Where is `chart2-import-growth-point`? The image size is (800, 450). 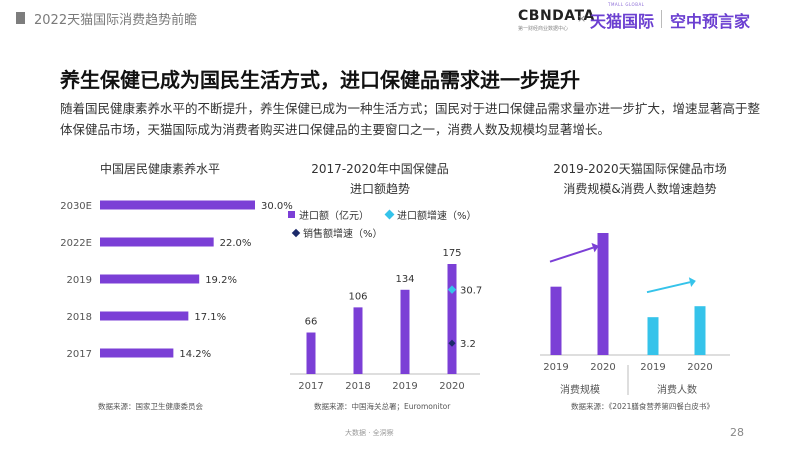
chart2-import-growth-point is located at coordinates (452, 289).